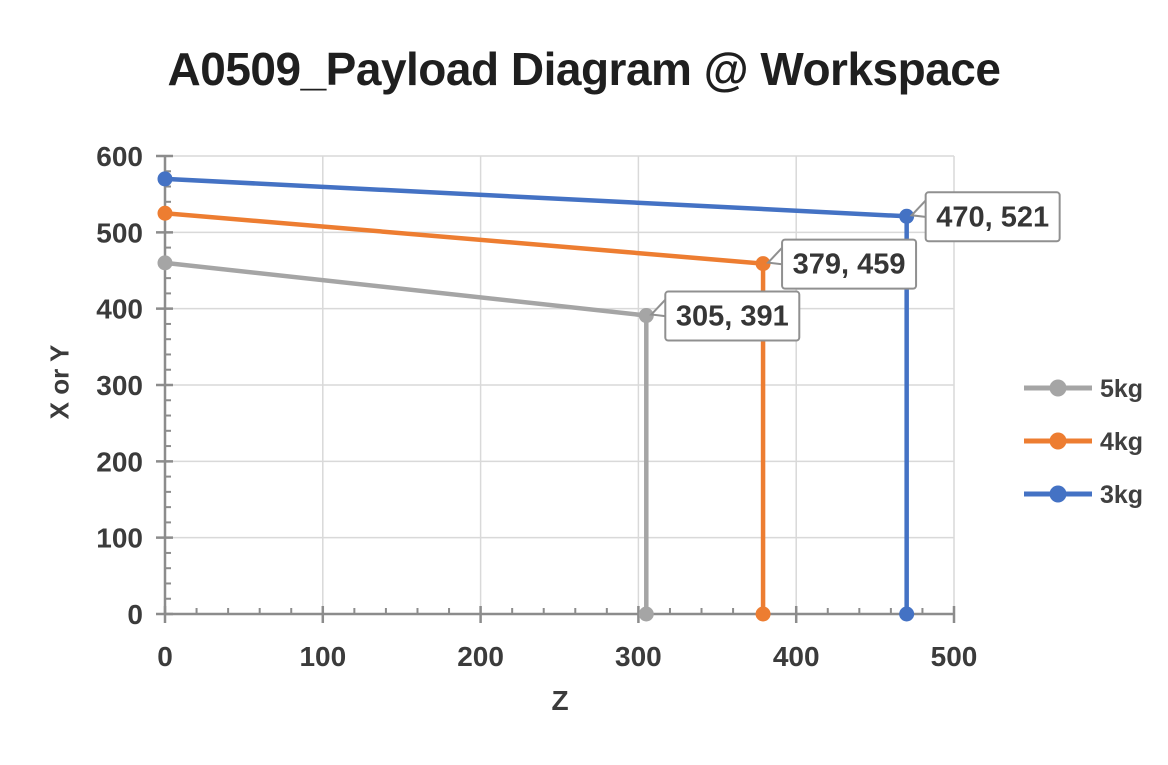  What do you see at coordinates (1121, 389) in the screenshot?
I see `legend-label-5kg: 5kg` at bounding box center [1121, 389].